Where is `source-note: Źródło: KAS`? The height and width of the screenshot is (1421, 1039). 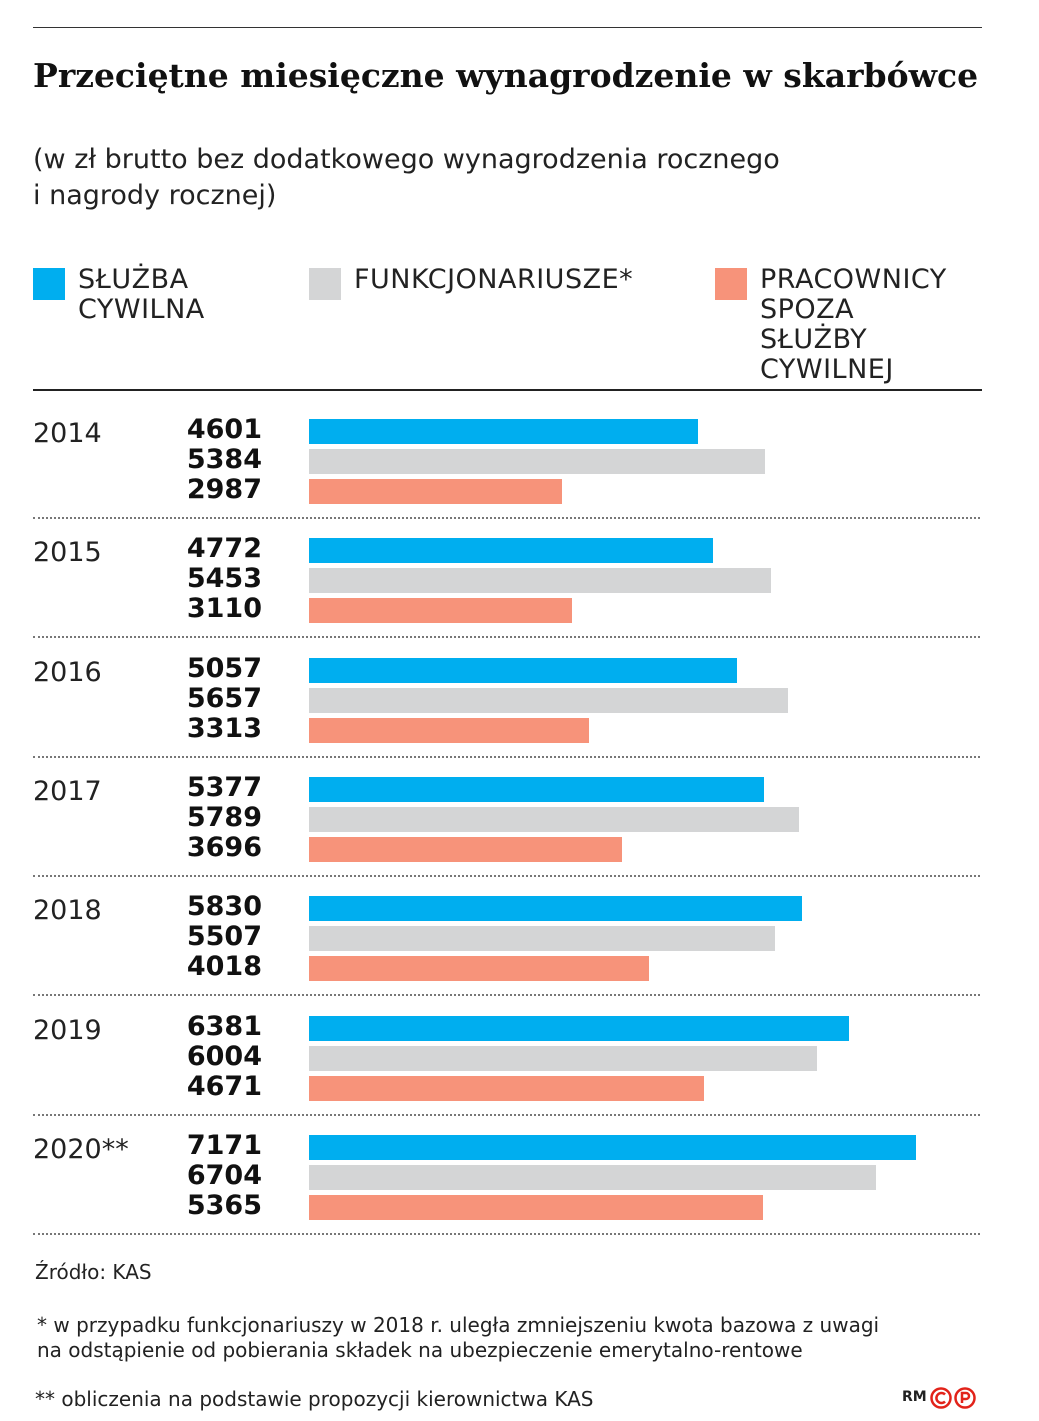
source-note: Źródło: KAS is located at coordinates (93, 1272).